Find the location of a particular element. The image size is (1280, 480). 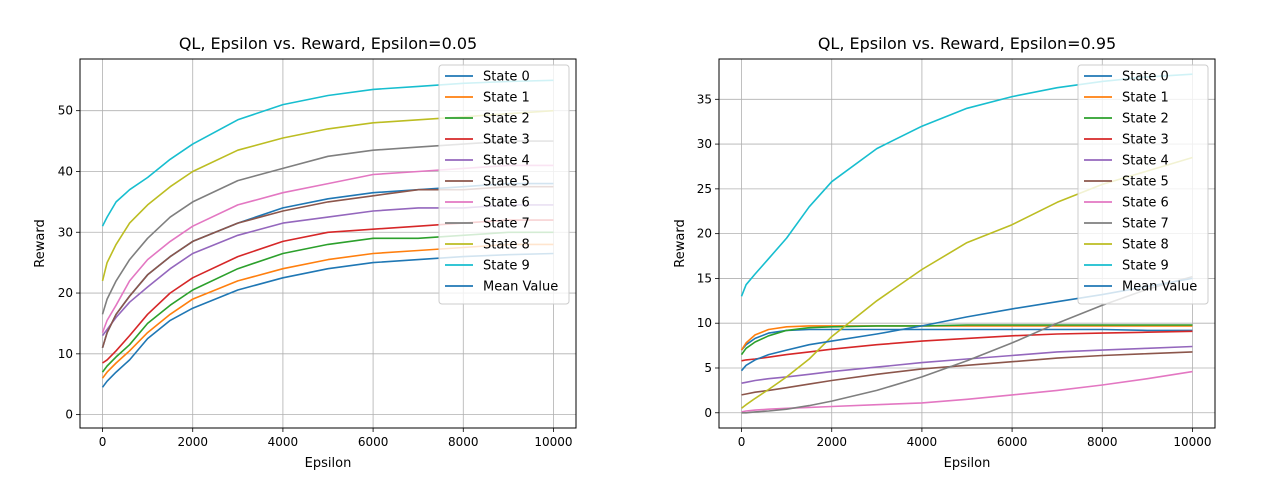

y-tick-label: 15 is located at coordinates (704, 278).